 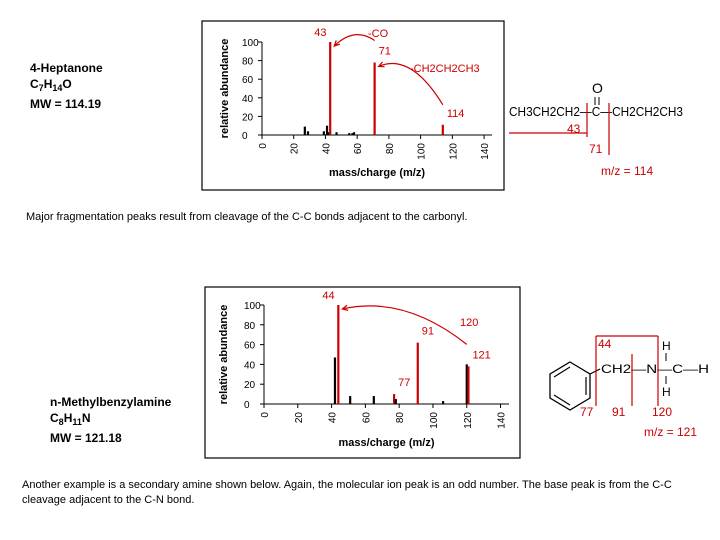 What do you see at coordinates (574, 129) in the screenshot?
I see `fragment-43-label: 43` at bounding box center [574, 129].